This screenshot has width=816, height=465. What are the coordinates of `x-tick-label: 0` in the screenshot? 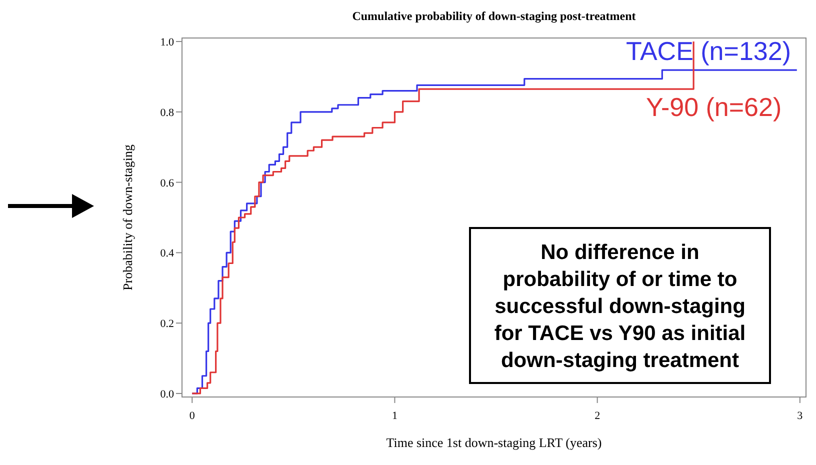 It's located at (192, 416).